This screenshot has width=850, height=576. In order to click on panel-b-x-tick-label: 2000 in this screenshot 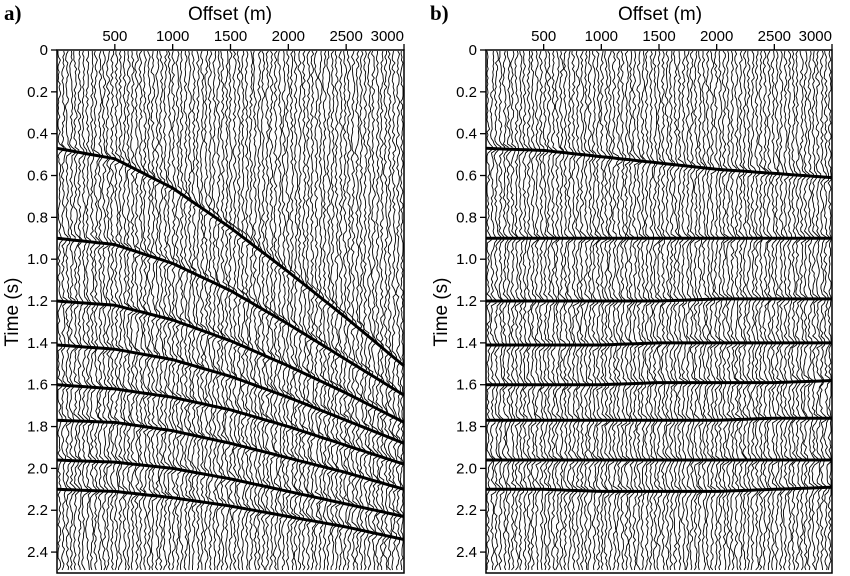, I will do `click(716, 36)`.